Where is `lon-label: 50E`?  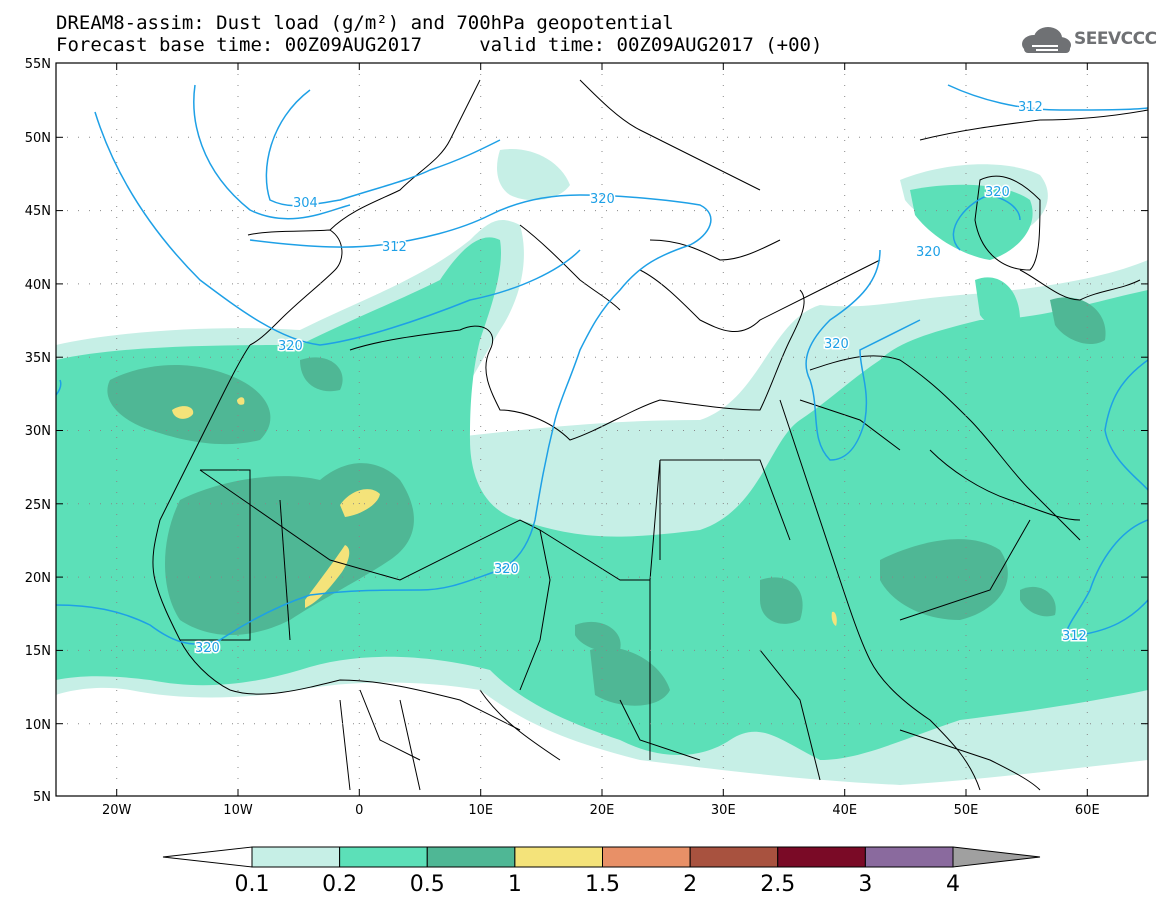 lon-label: 50E is located at coordinates (966, 810).